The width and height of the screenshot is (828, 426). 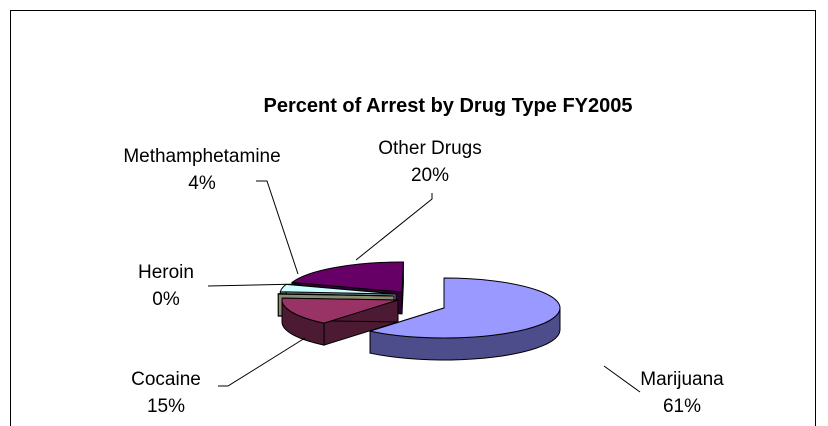 I want to click on leader-line-heroin, so click(x=254, y=285).